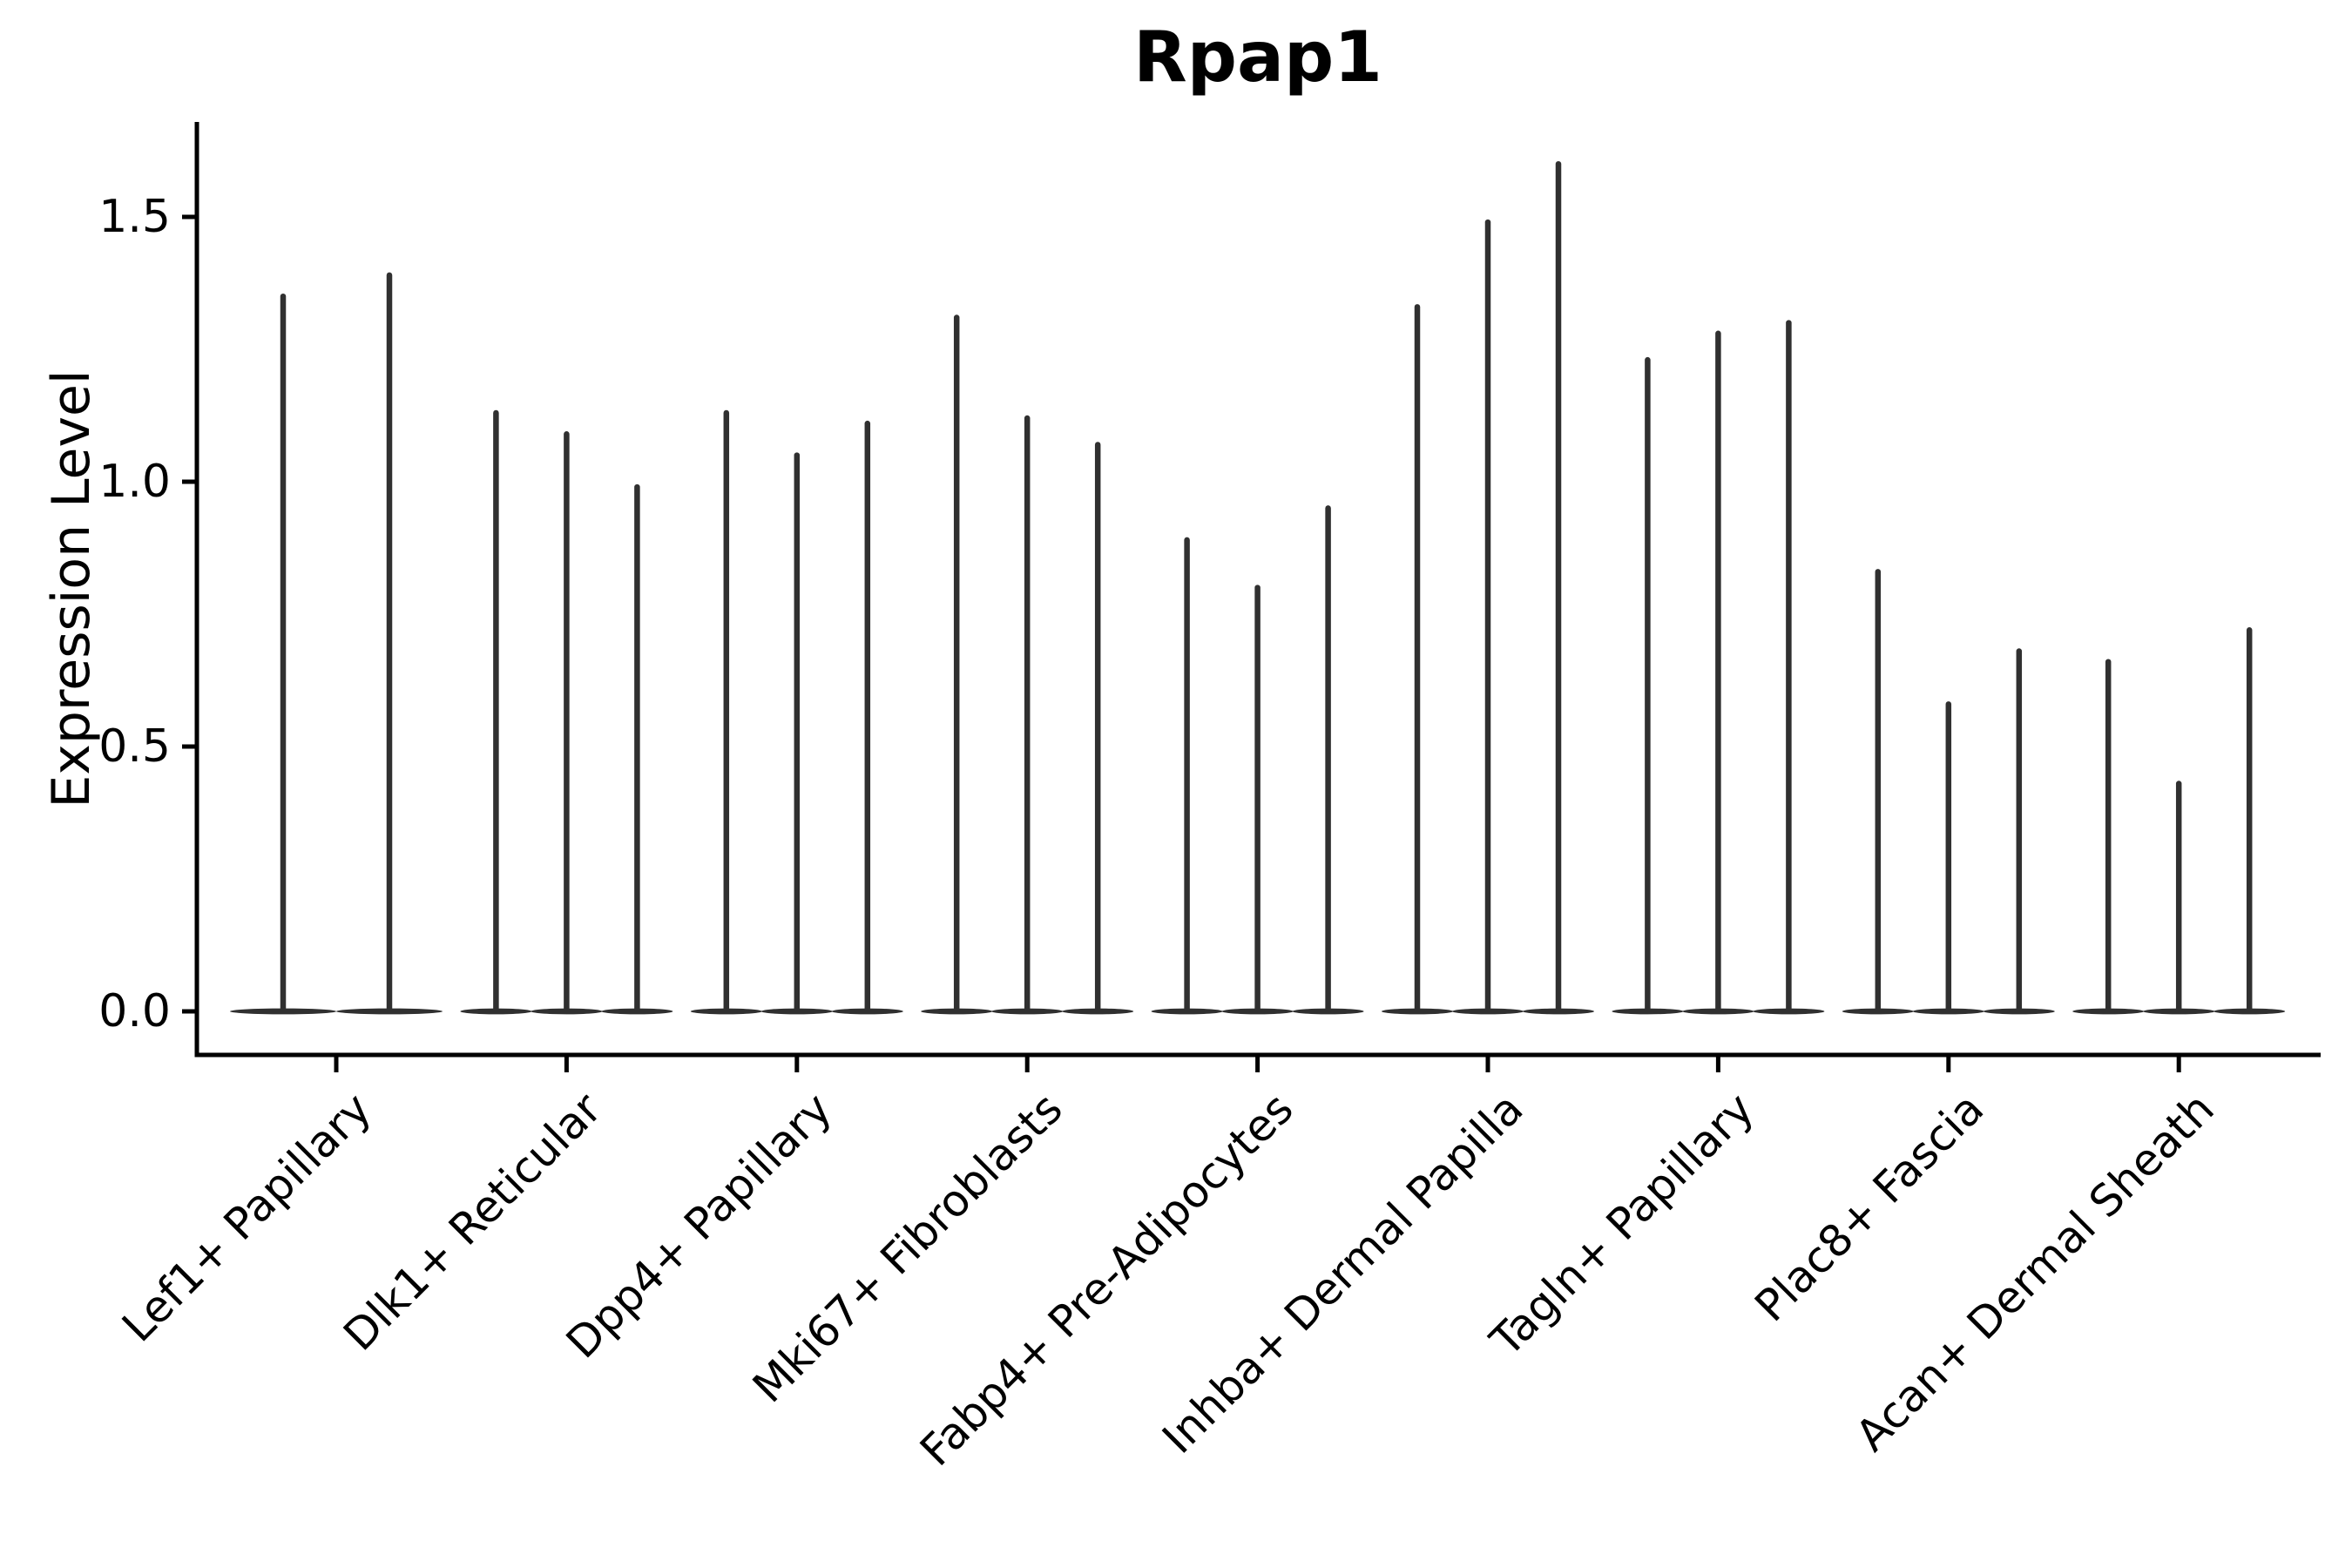 Image resolution: width=2352 pixels, height=1568 pixels. Describe the element at coordinates (134, 217) in the screenshot. I see `y-tick-label-3: 1.5` at that location.